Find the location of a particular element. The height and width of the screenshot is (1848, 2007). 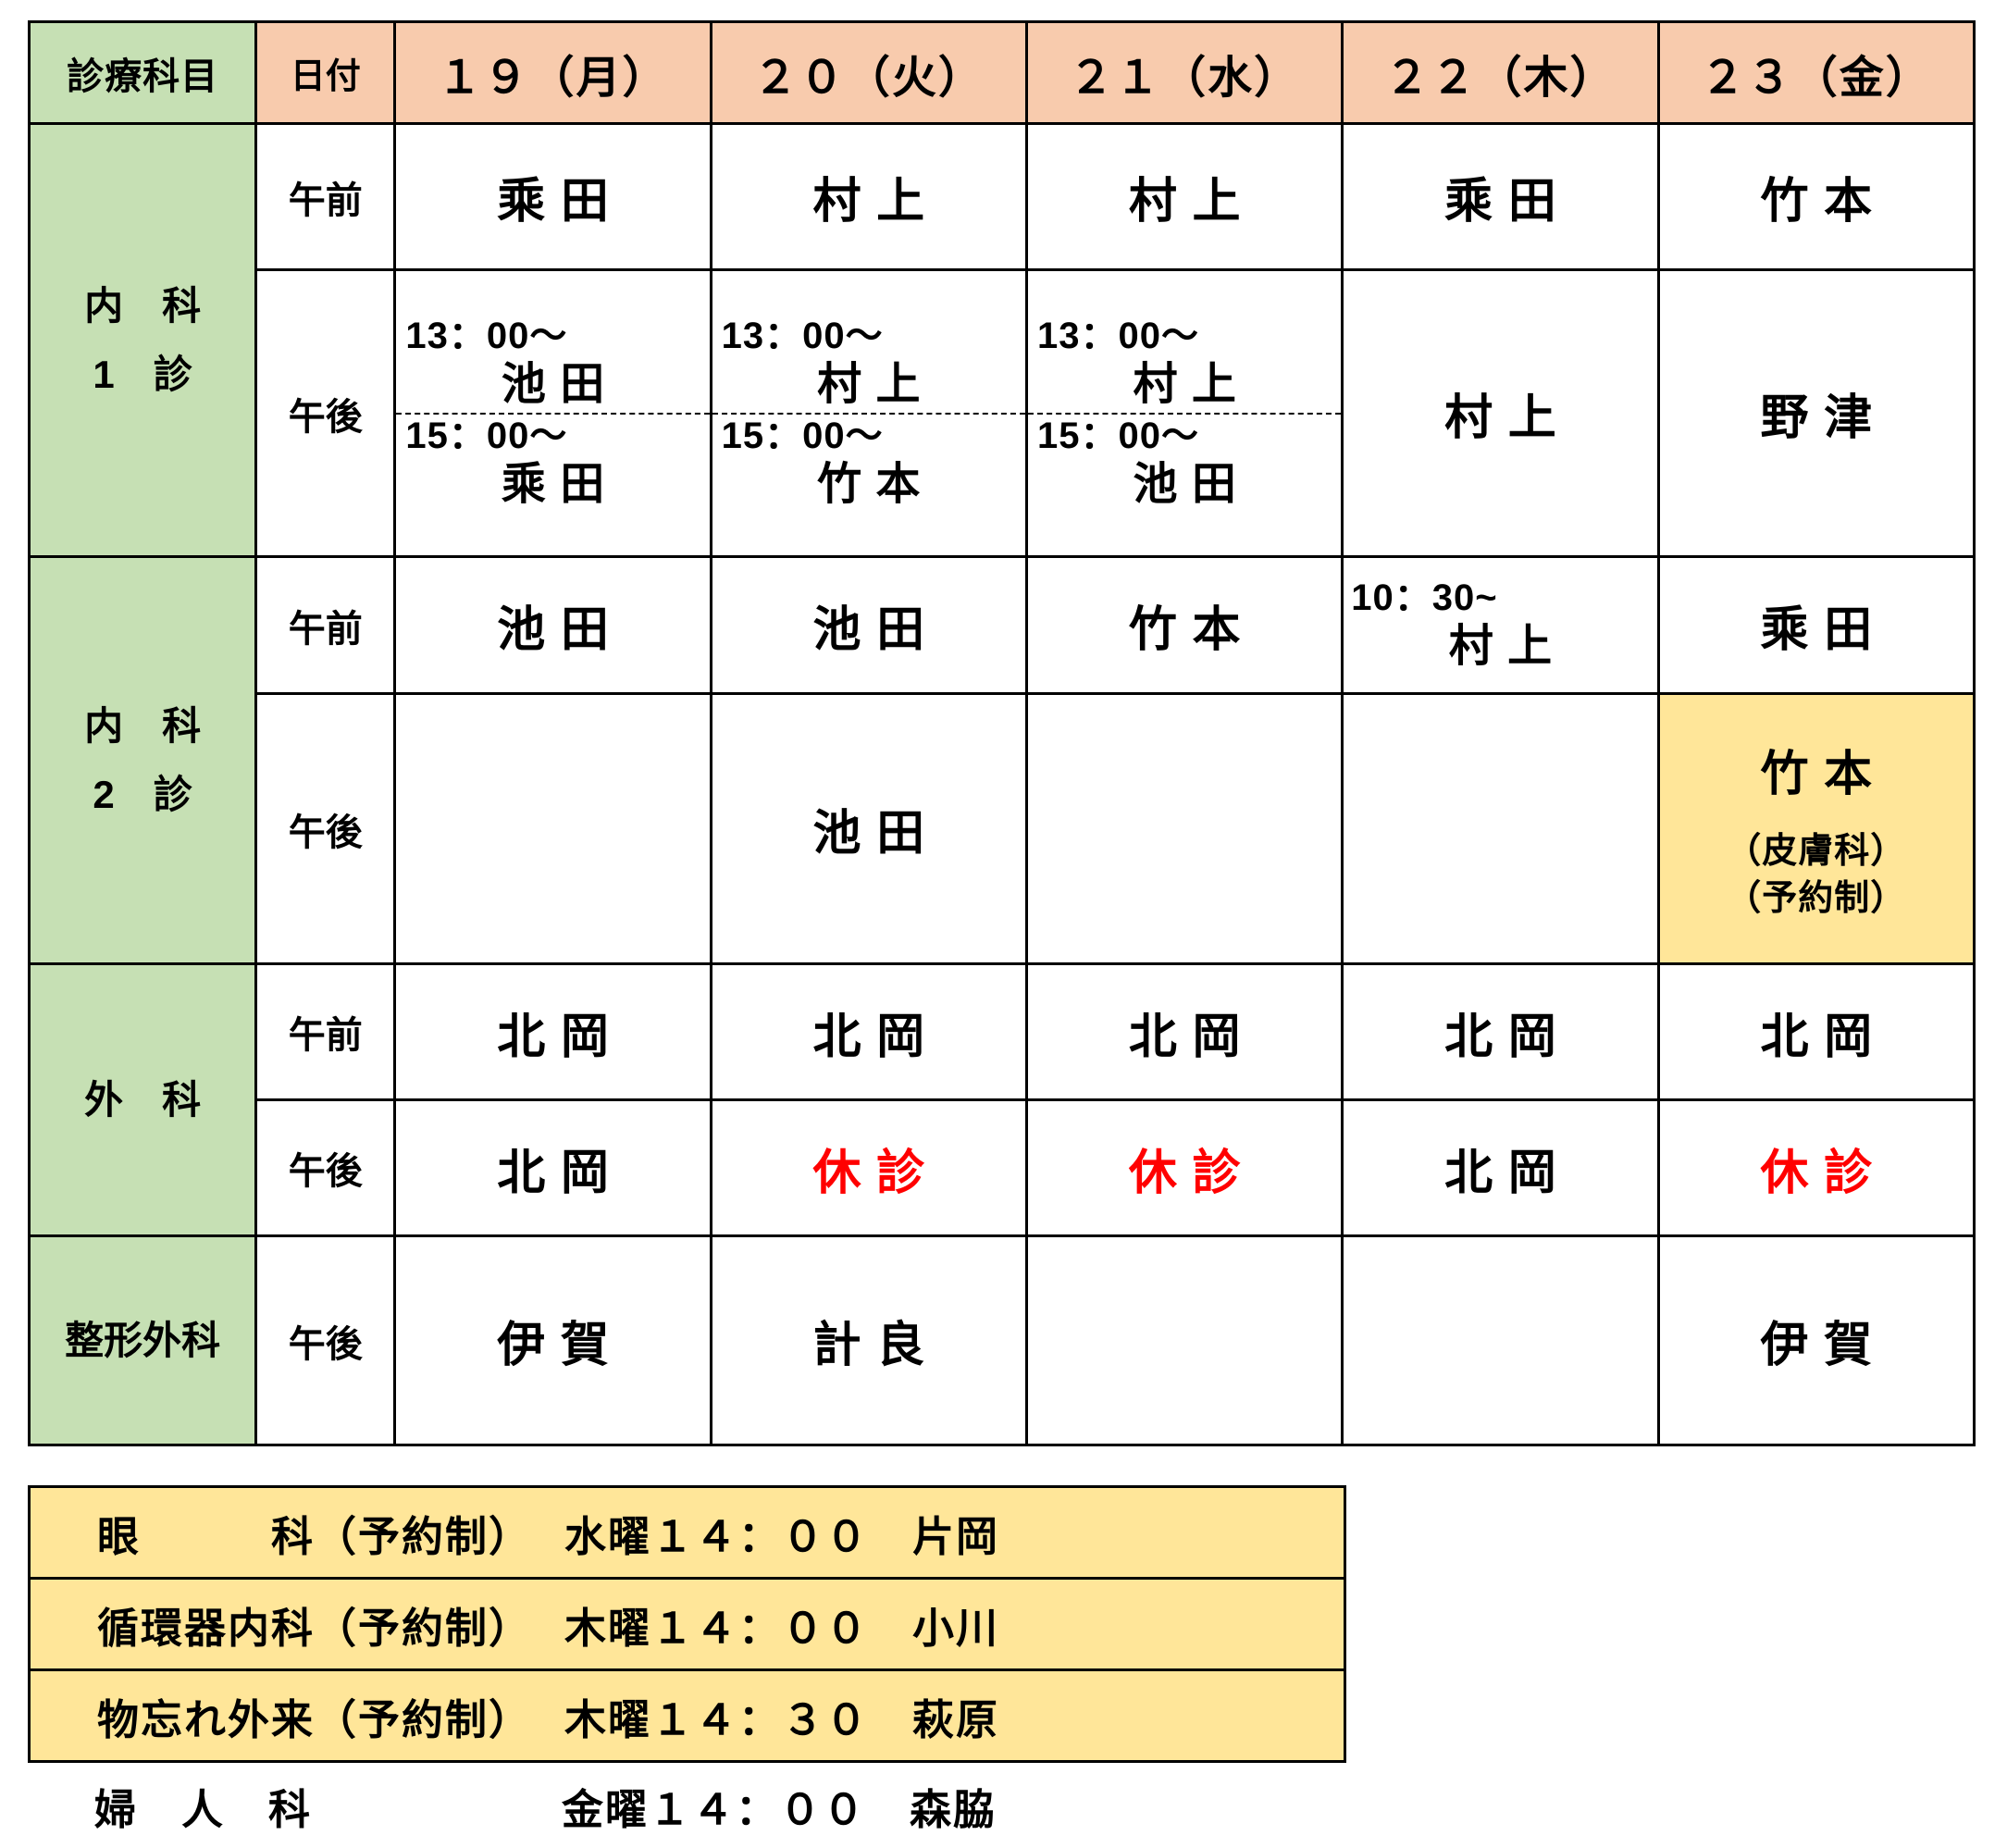

naika1-pm-mon-time1: 13：00～ is located at coordinates (486, 335).